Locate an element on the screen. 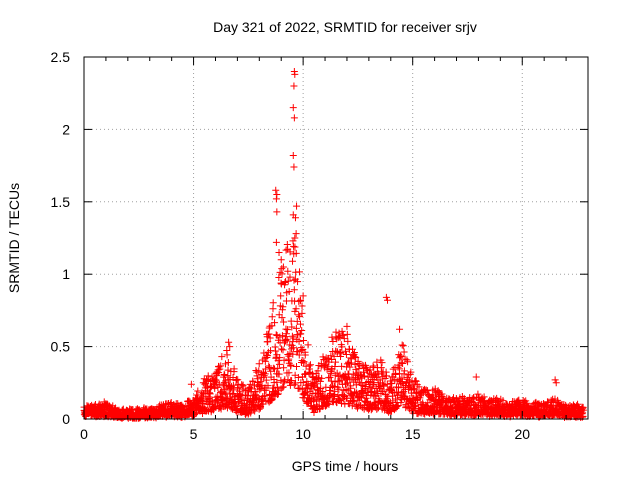 The height and width of the screenshot is (480, 640). x-tick-label: 20 is located at coordinates (522, 434).